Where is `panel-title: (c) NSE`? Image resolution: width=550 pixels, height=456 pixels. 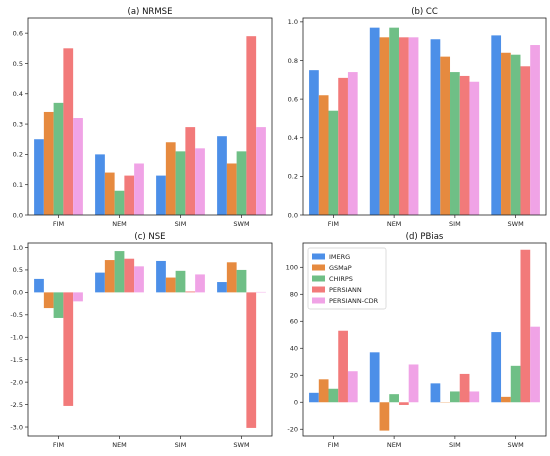
panel-title: (c) NSE is located at coordinates (149, 237).